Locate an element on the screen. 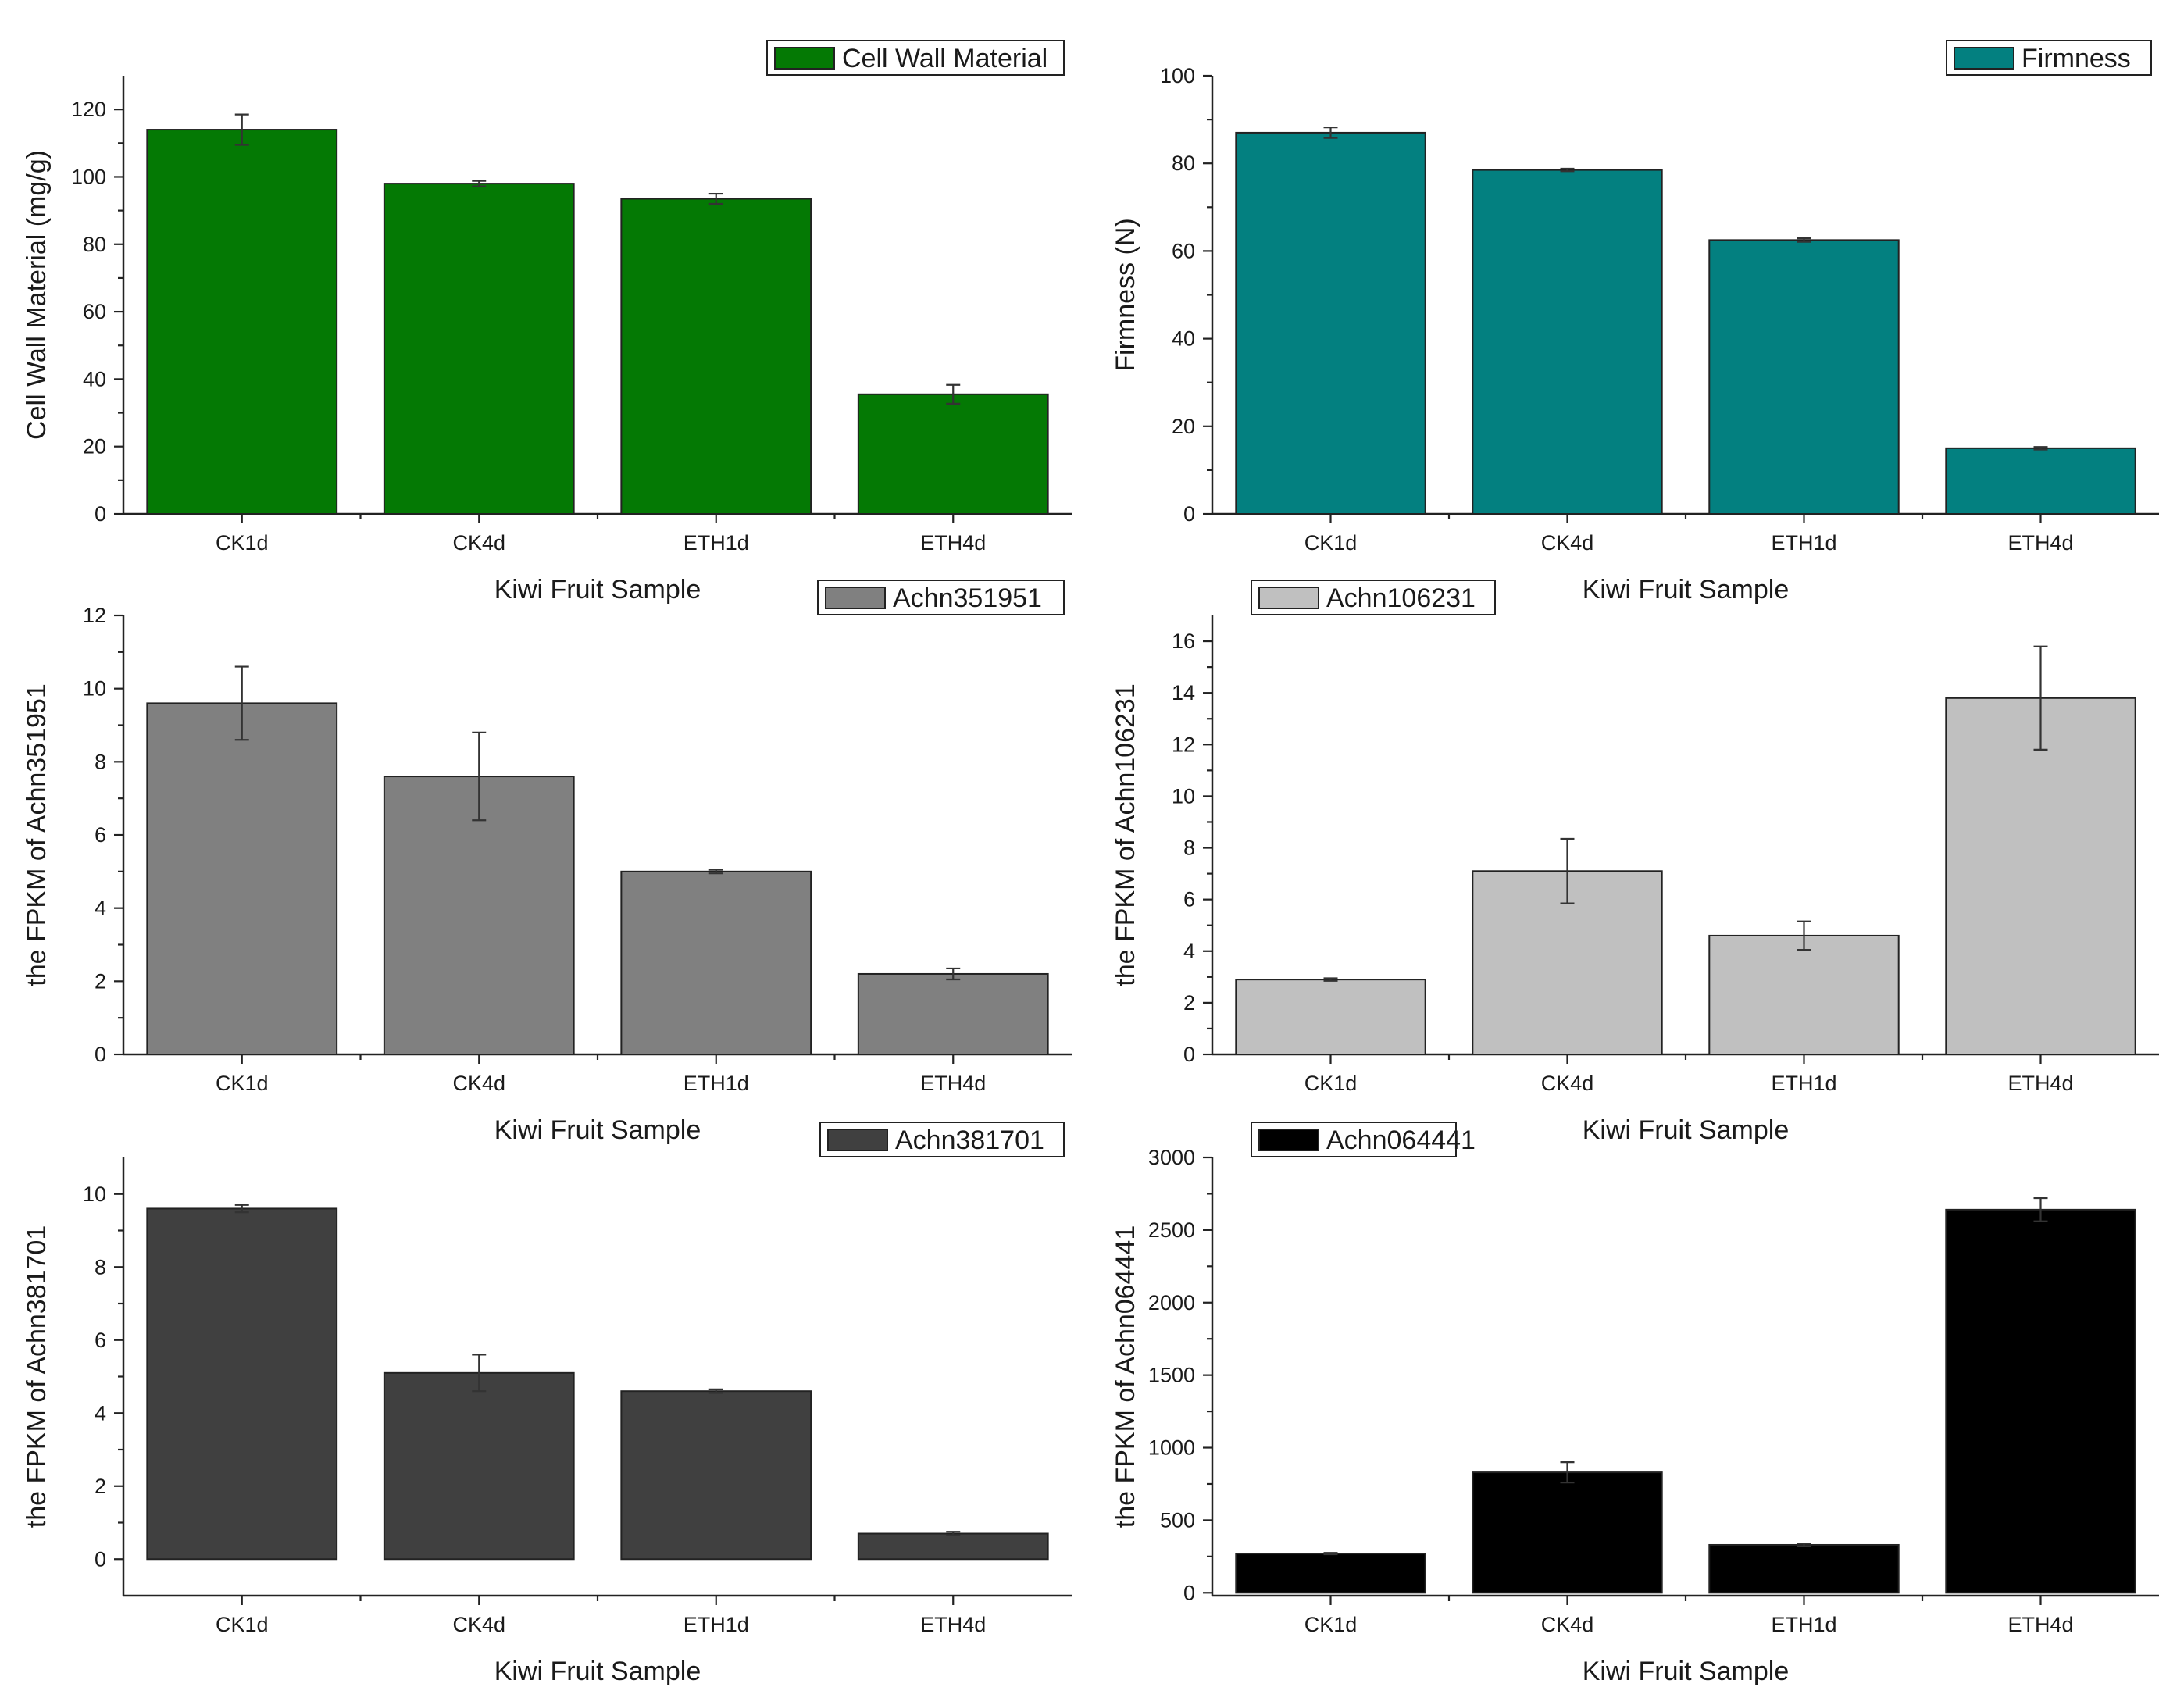  legend-label: Cell Wall Material is located at coordinates (944, 58).